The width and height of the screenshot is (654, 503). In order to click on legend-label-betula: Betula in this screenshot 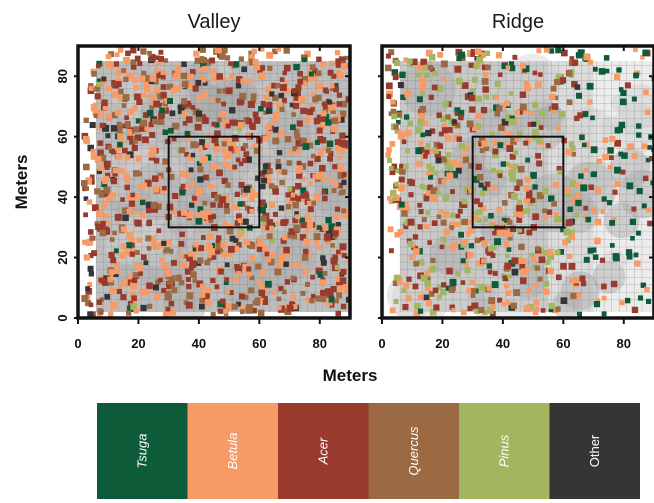, I will do `click(232, 451)`.